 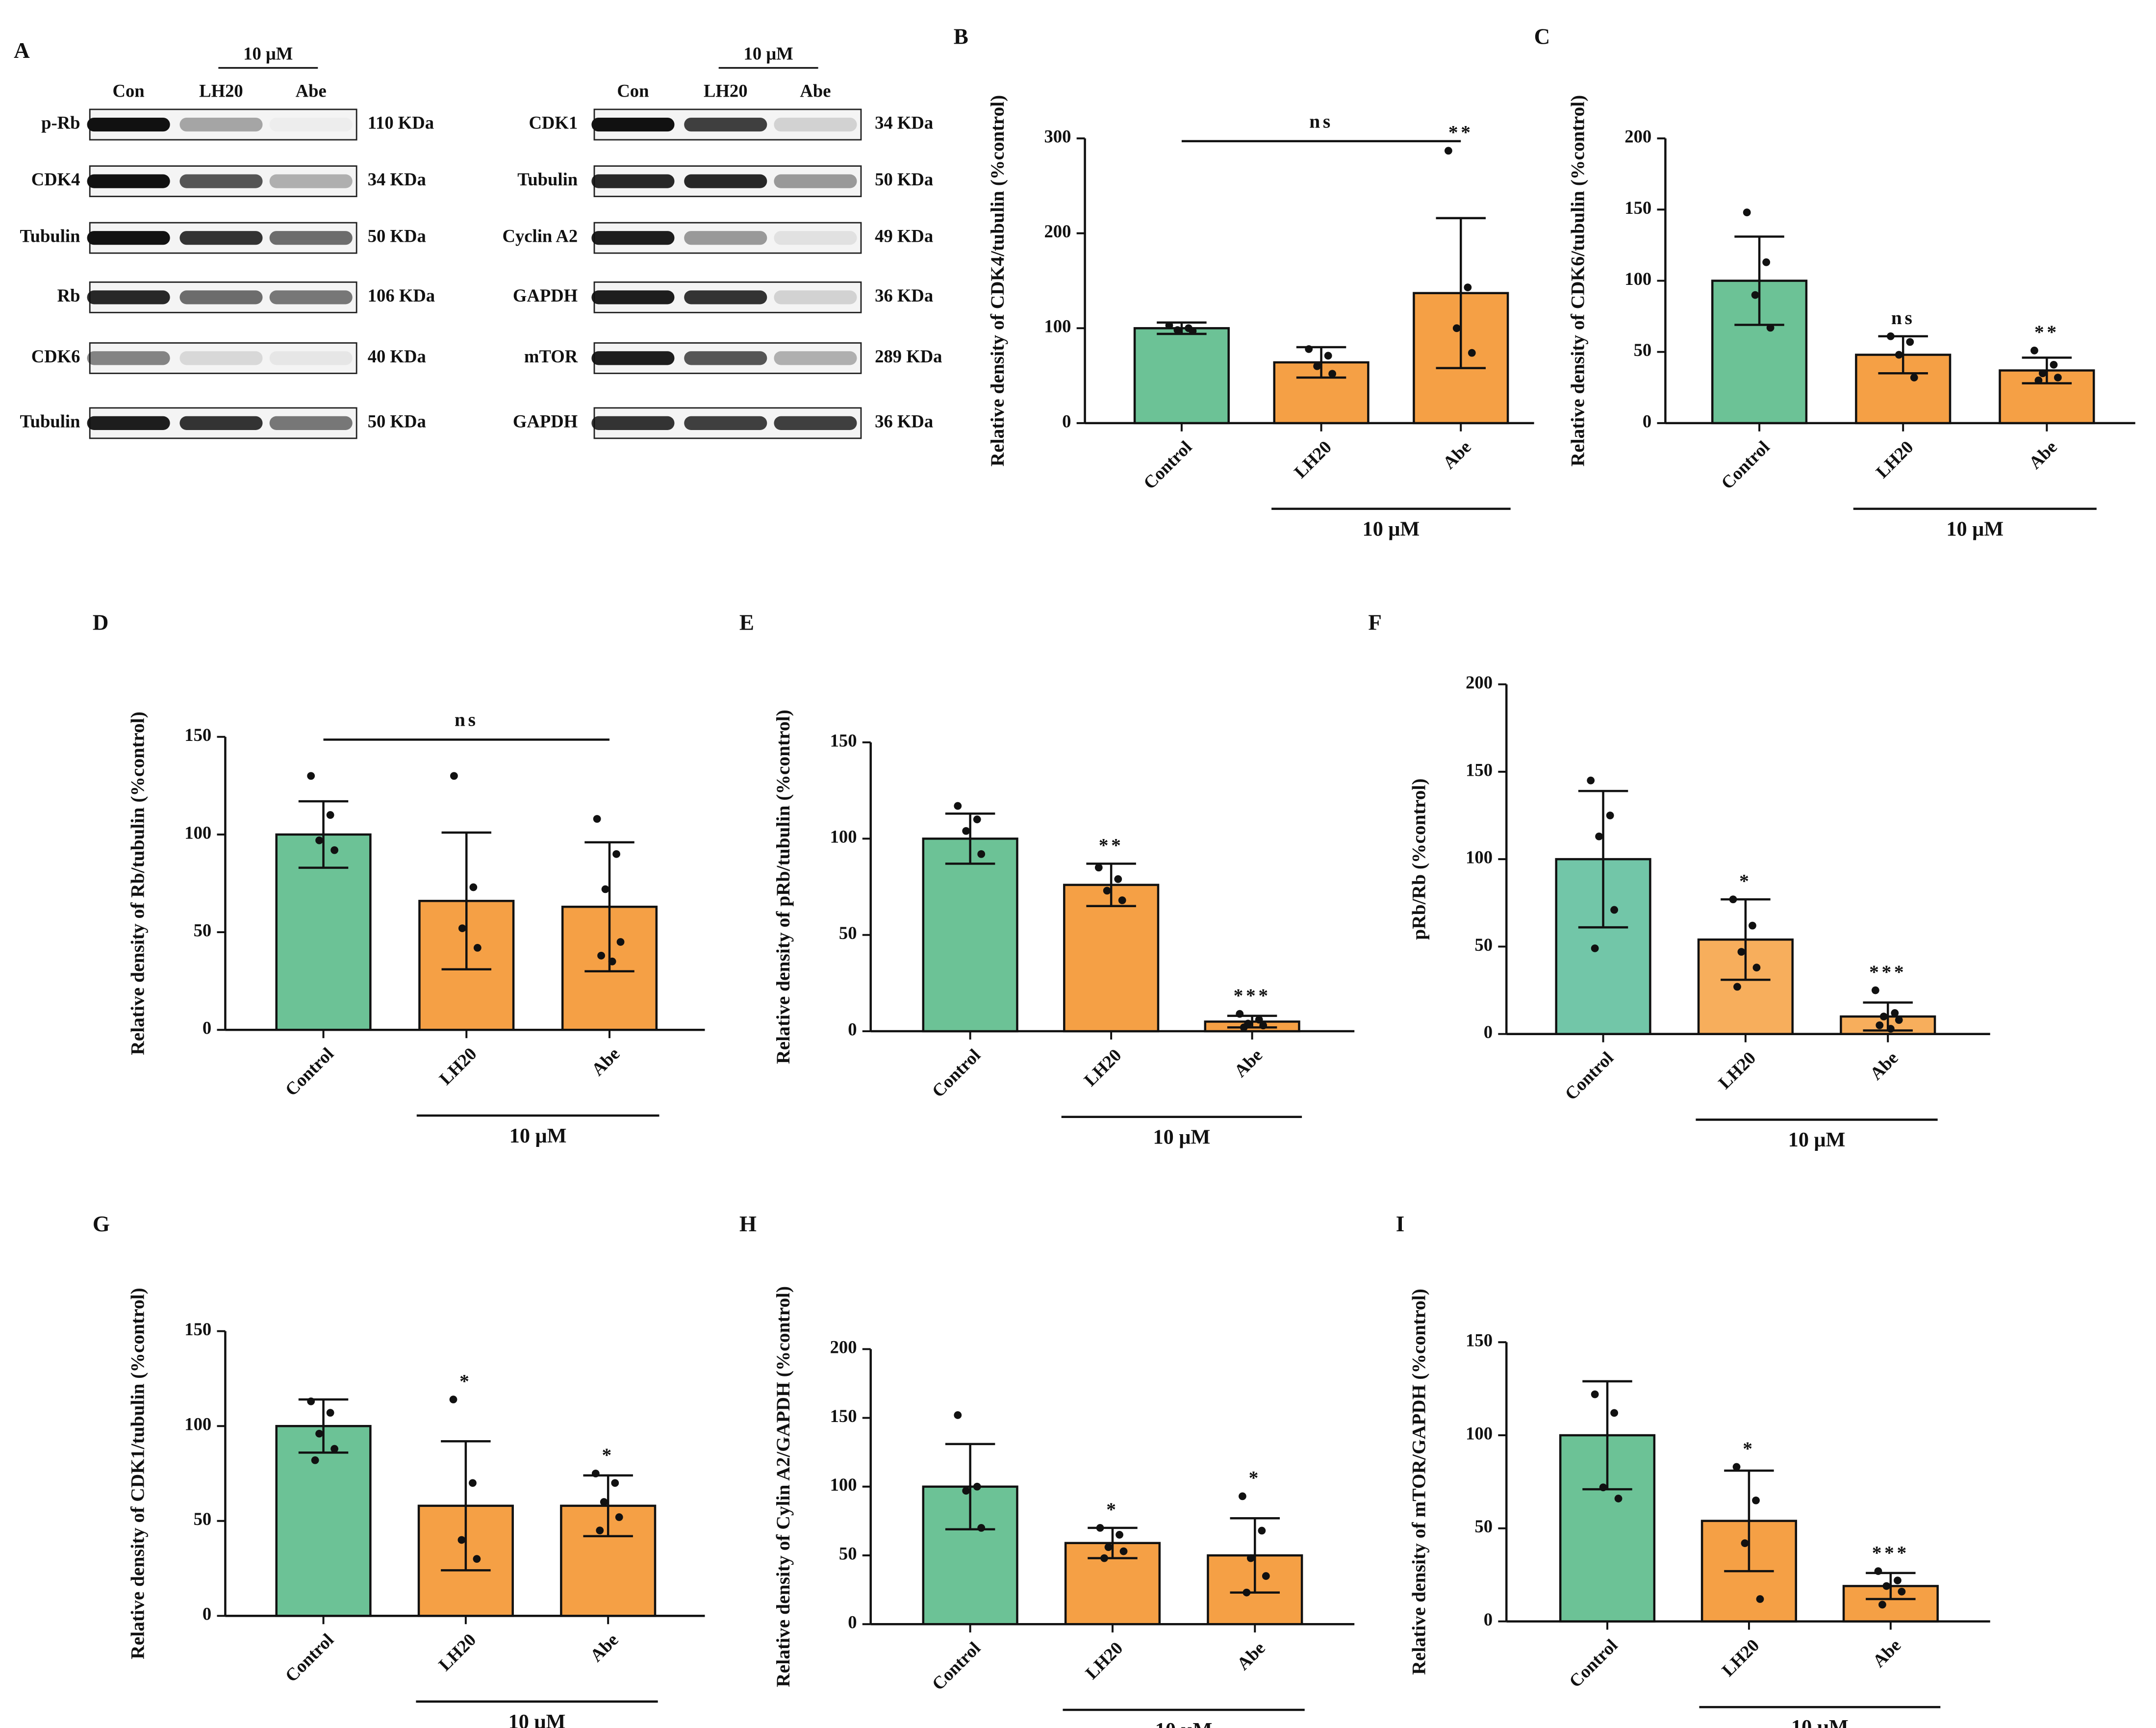 I want to click on y-tick-label: 200, so click(x=844, y=1347).